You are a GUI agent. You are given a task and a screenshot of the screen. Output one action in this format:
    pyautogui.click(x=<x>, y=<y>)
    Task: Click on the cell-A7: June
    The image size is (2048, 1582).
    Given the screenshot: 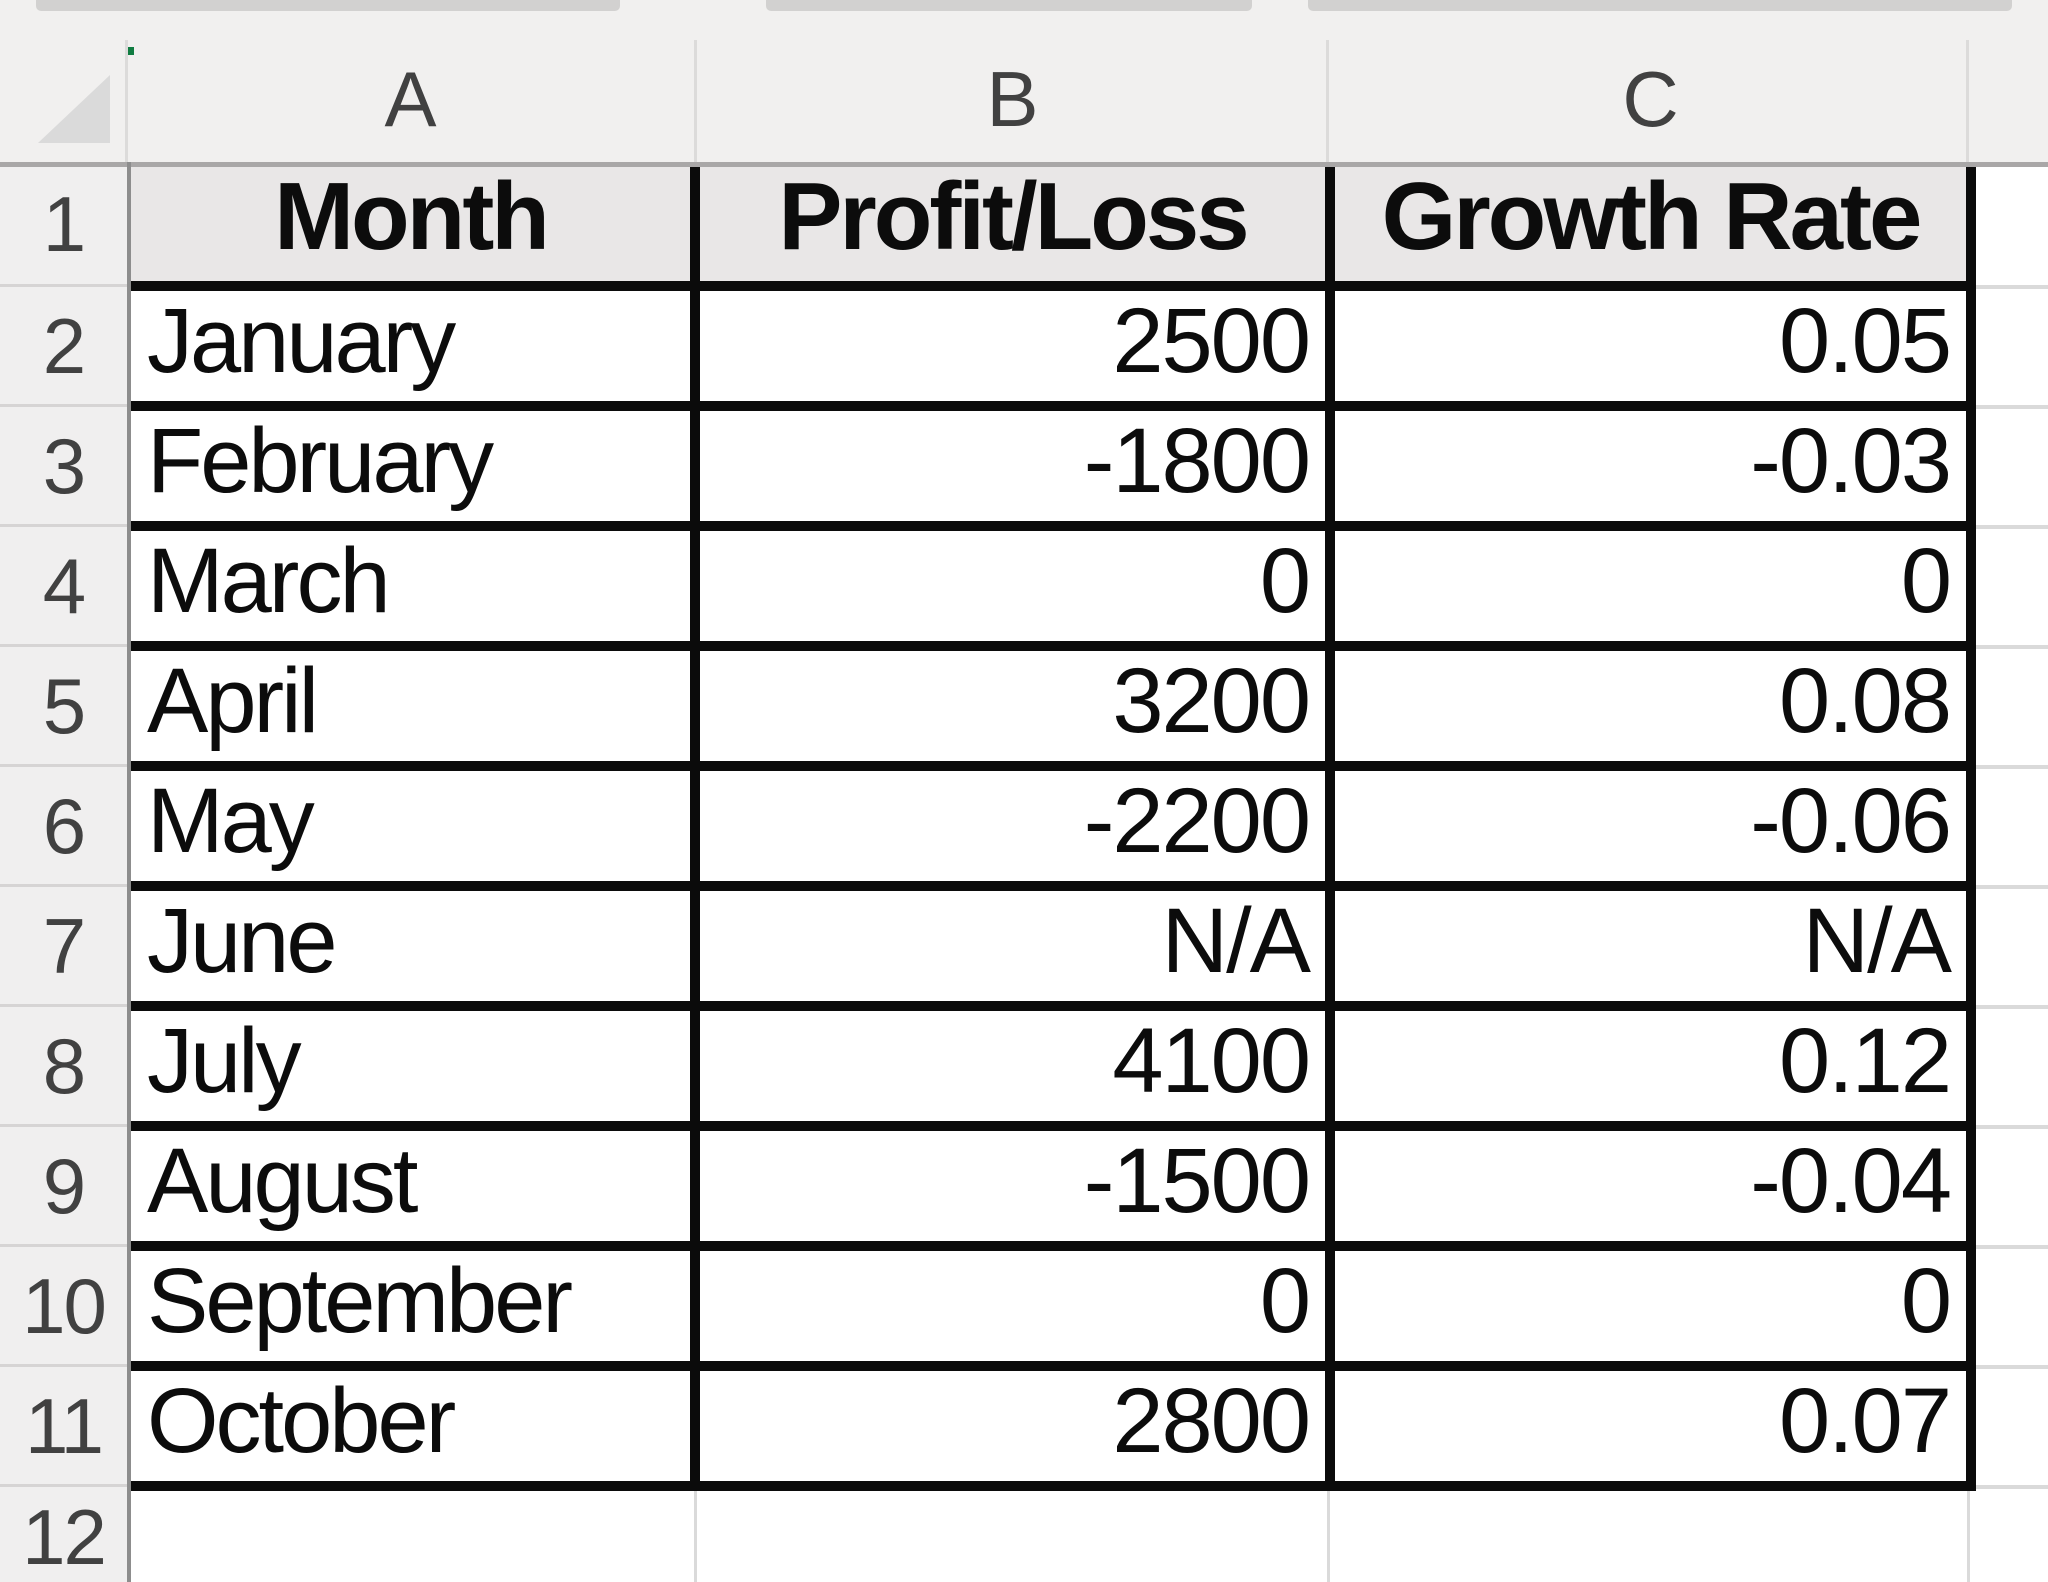 What is the action you would take?
    pyautogui.click(x=242, y=941)
    